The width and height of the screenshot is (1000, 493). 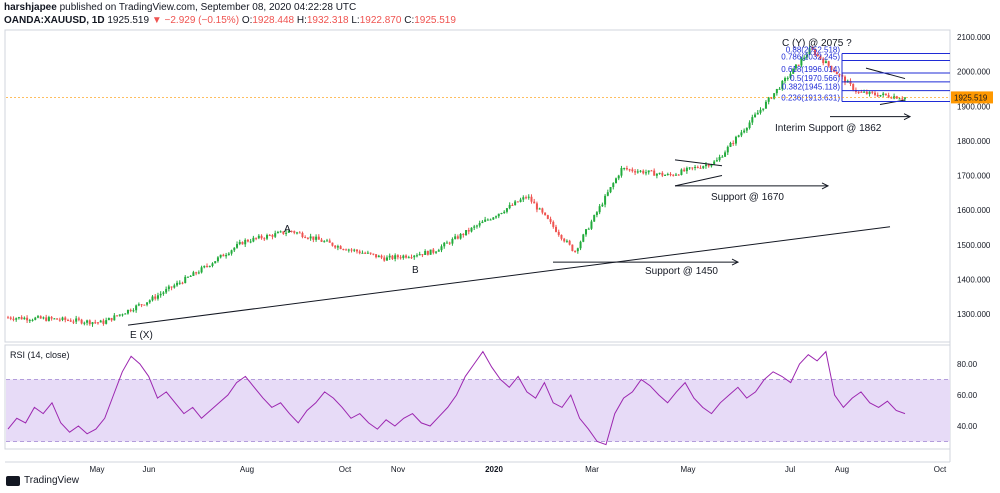 I want to click on time-tick-label: Oct, so click(x=940, y=469).